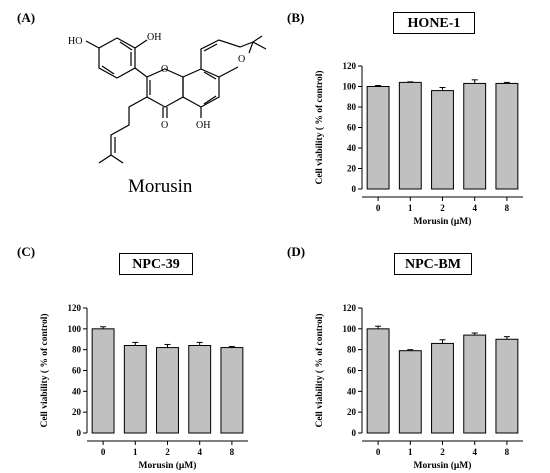 The height and width of the screenshot is (473, 550). I want to click on atom-label-o-ketone: O, so click(164, 125).